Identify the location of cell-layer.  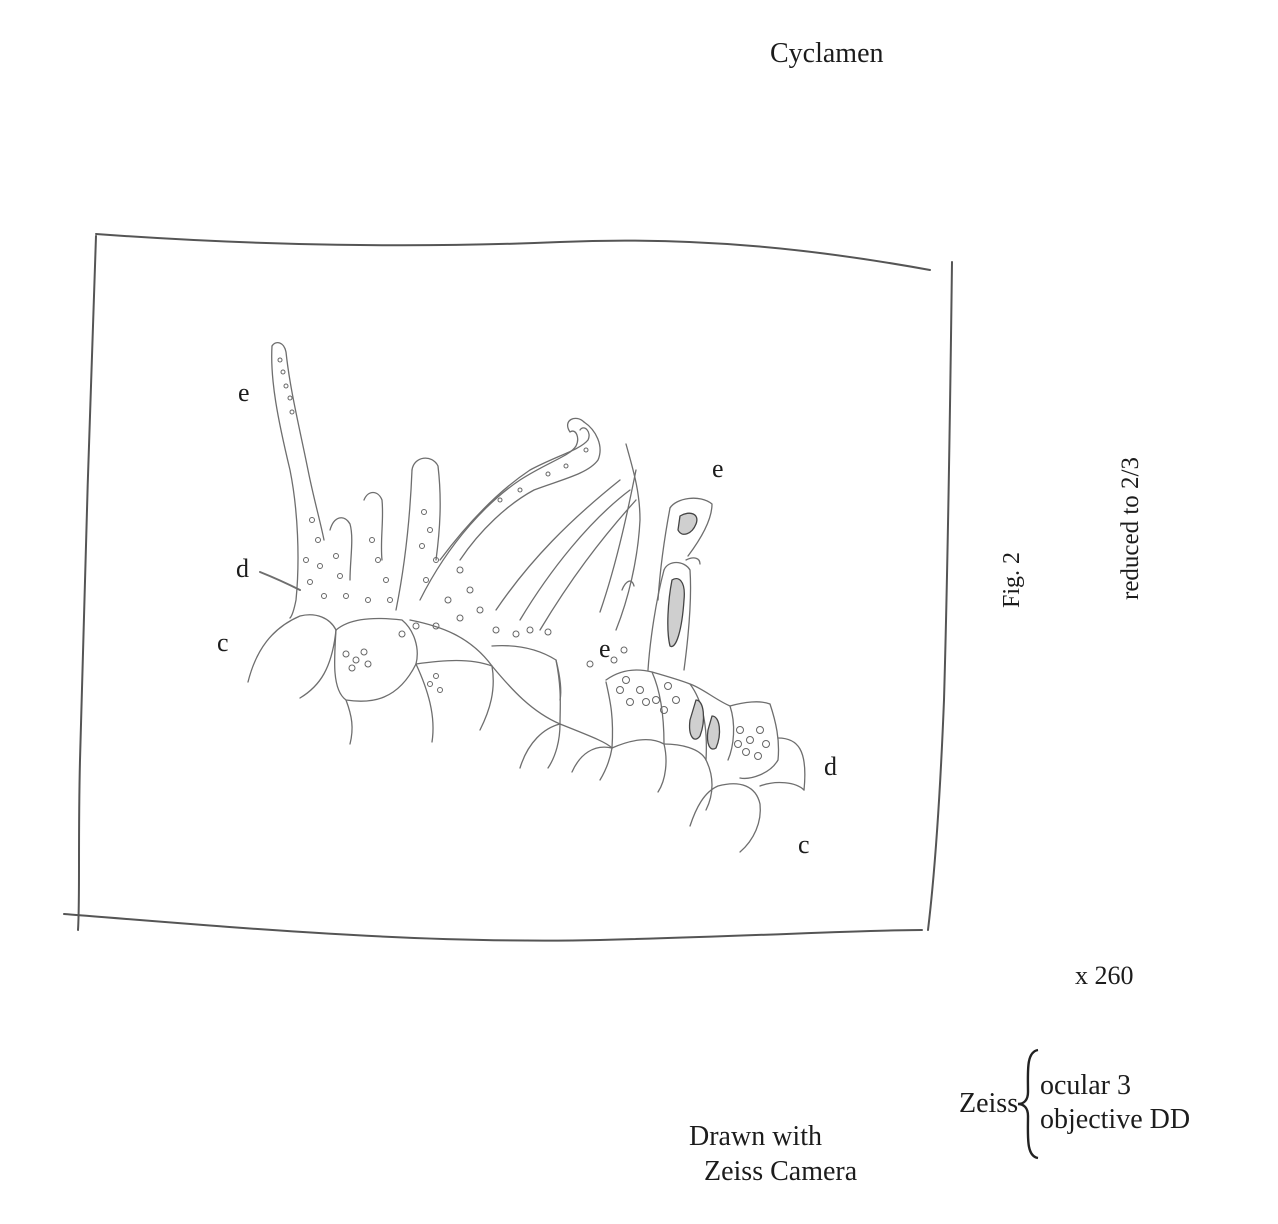
(526, 733).